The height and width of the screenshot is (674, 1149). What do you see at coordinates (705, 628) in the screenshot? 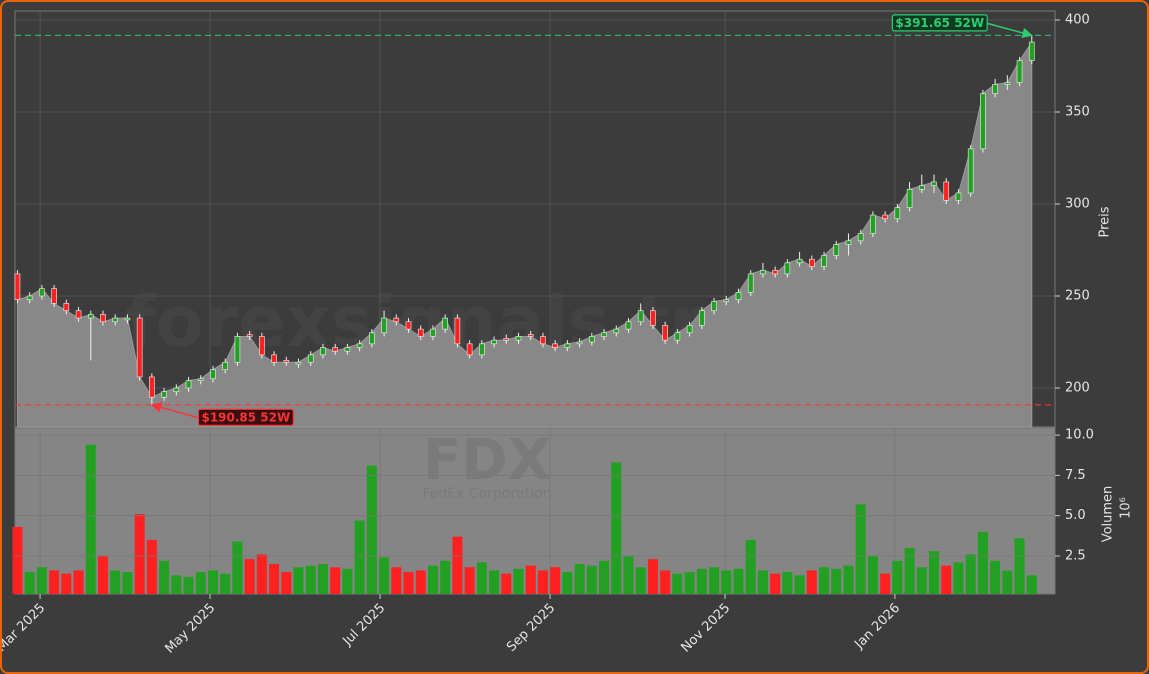
I see `x-tick-label: Nov 2025` at bounding box center [705, 628].